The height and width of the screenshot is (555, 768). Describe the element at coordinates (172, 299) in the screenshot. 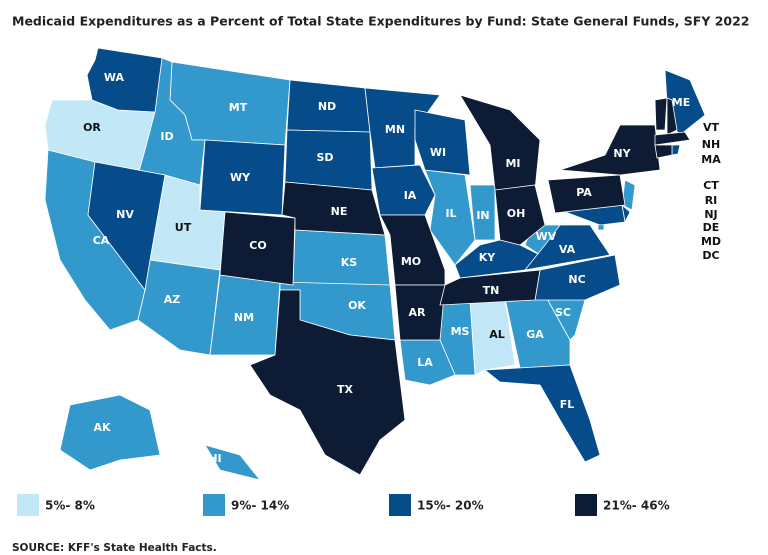

I see `state-label: AZ` at that location.